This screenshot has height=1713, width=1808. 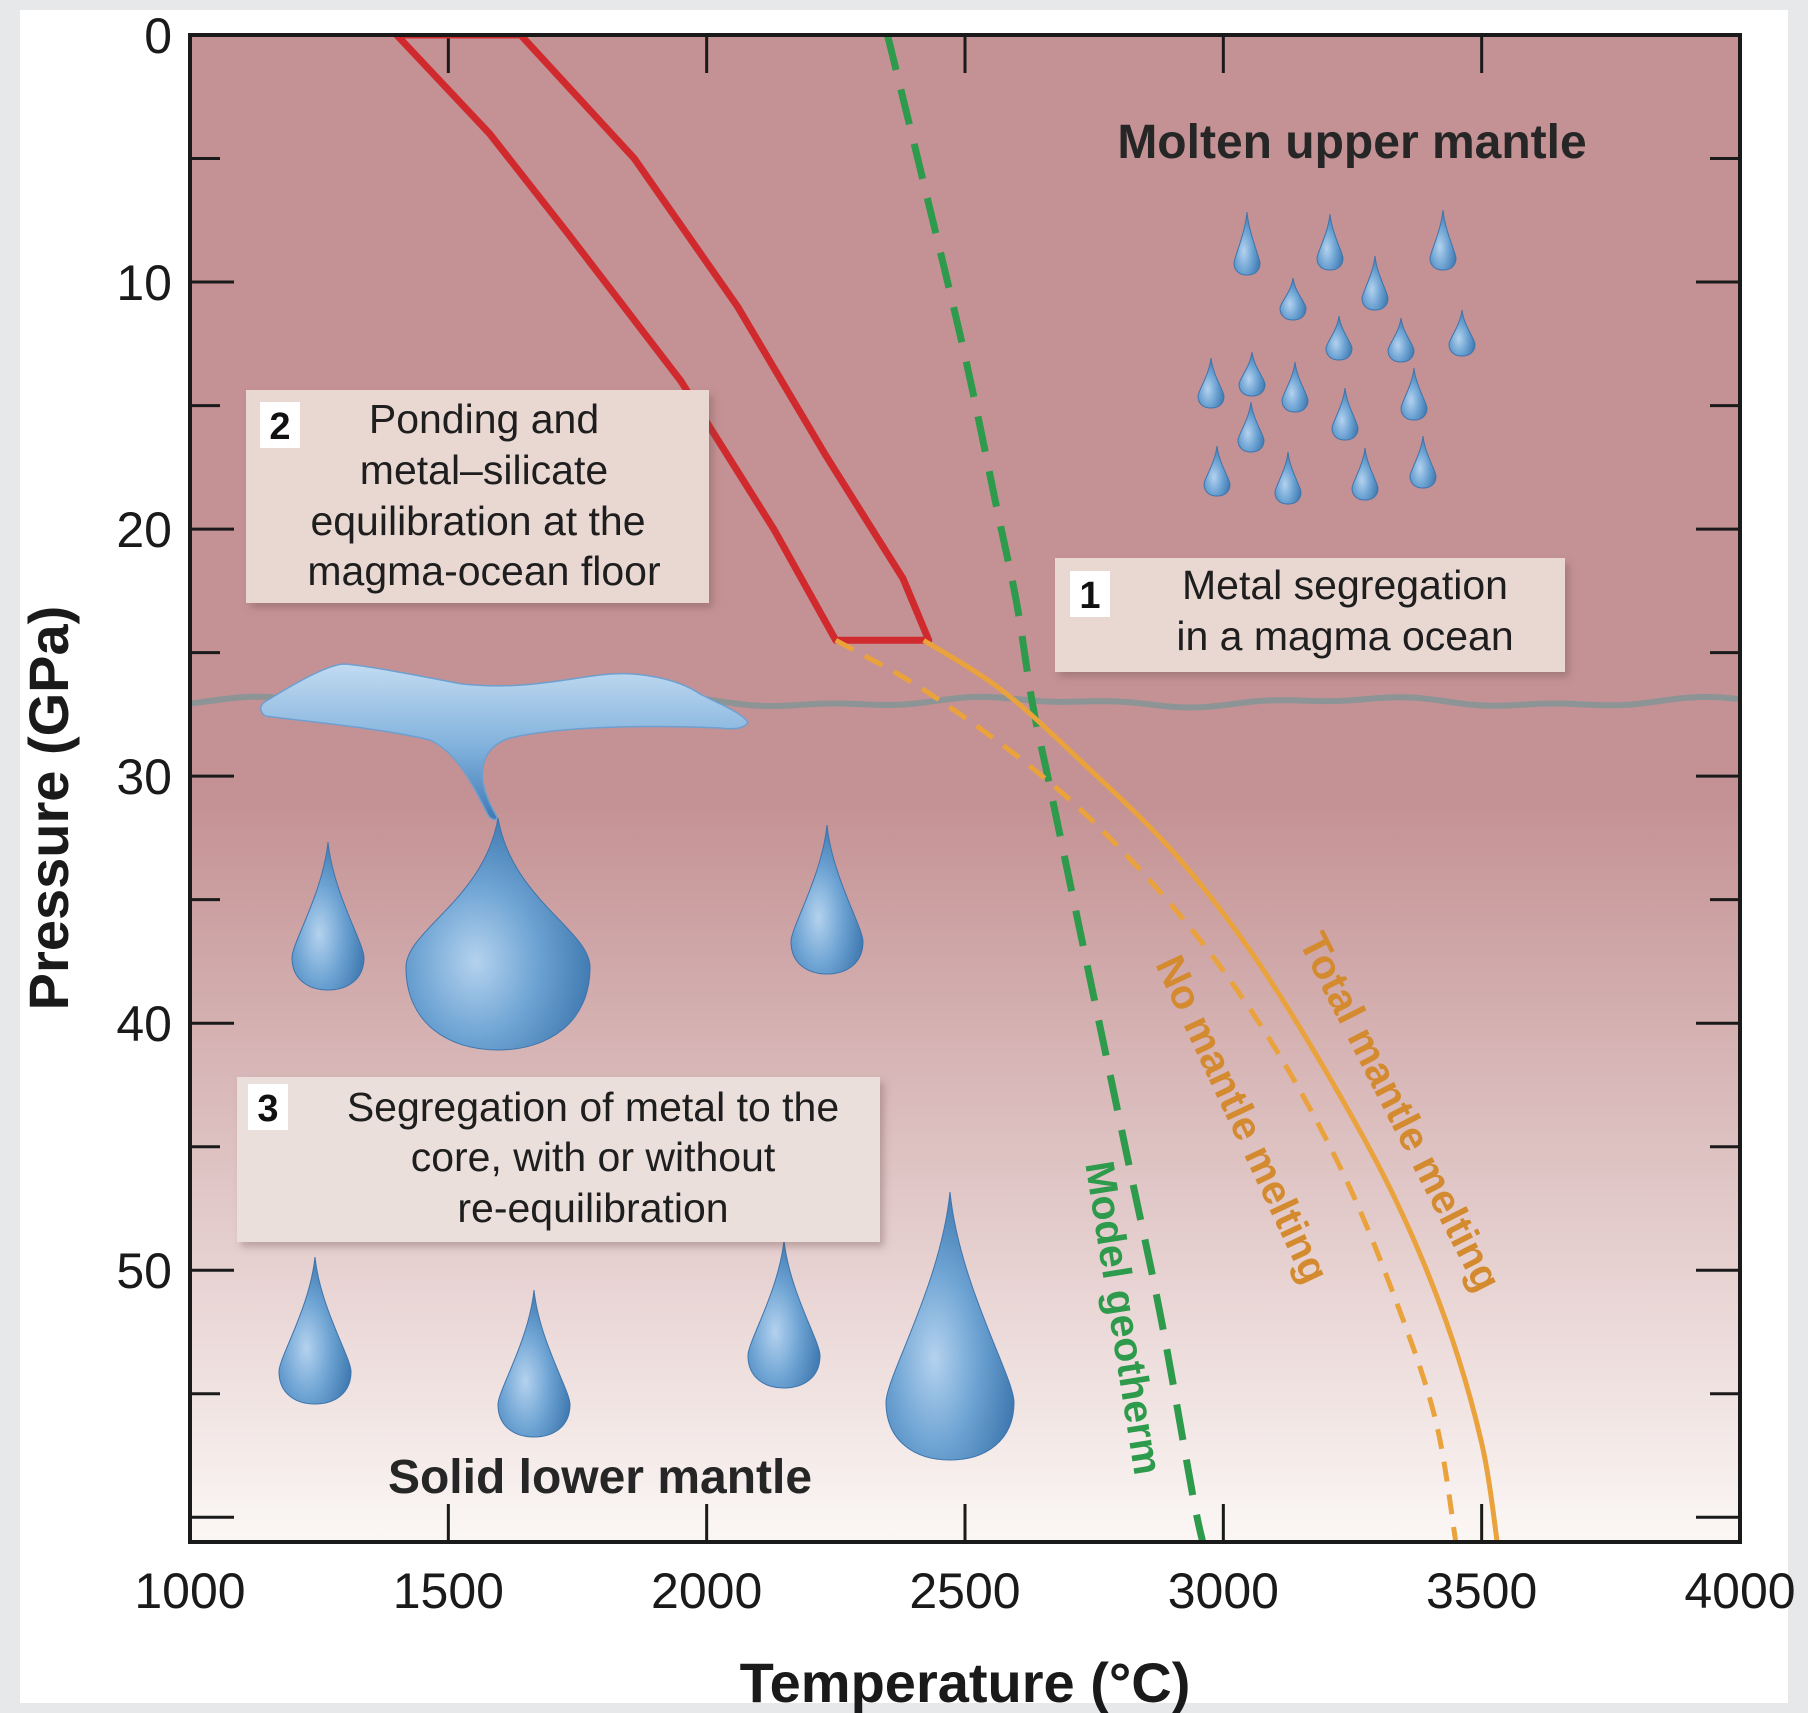 What do you see at coordinates (1739, 1591) in the screenshot?
I see `x-tick-label-4000: 4000` at bounding box center [1739, 1591].